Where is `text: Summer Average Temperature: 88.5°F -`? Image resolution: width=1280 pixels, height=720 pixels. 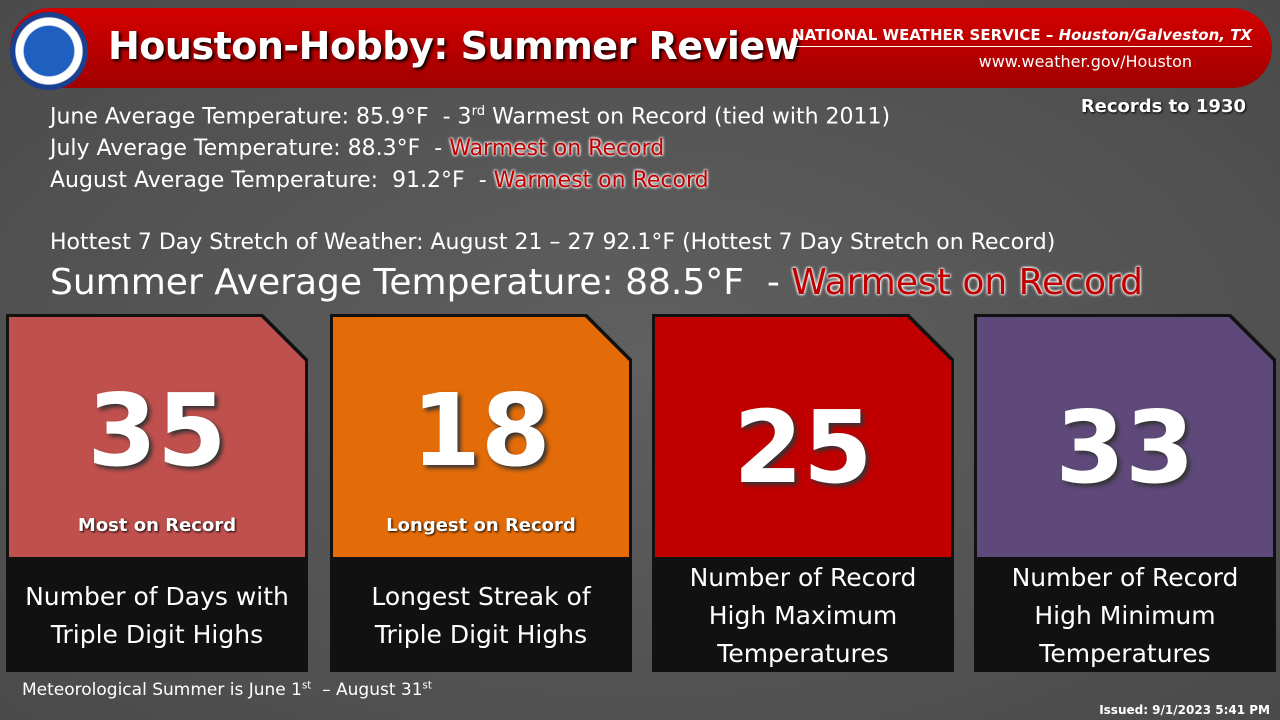 text: Summer Average Temperature: 88.5°F - is located at coordinates (421, 282).